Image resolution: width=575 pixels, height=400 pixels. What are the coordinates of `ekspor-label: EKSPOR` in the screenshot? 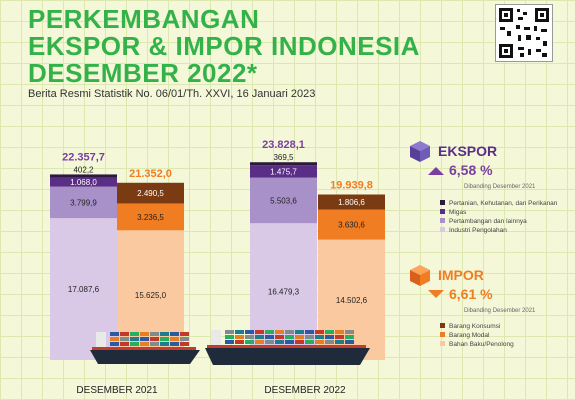 It's located at (467, 151).